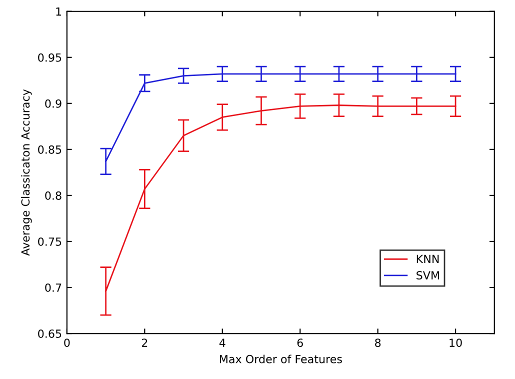  What do you see at coordinates (427, 275) in the screenshot?
I see `legend-label: SVM` at bounding box center [427, 275].